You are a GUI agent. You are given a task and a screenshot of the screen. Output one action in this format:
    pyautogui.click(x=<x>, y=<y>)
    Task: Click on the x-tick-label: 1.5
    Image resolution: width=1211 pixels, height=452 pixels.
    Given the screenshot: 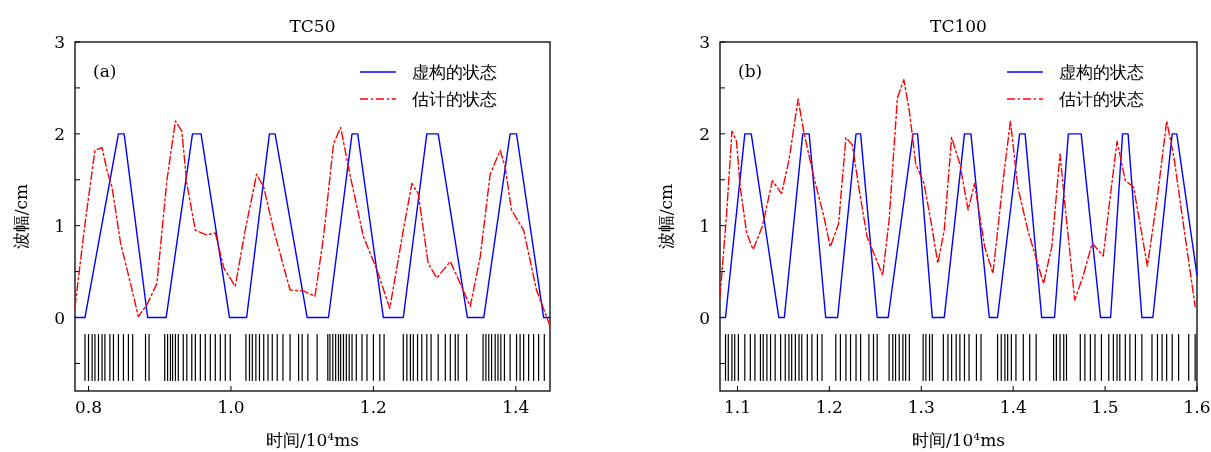 What is the action you would take?
    pyautogui.click(x=1105, y=407)
    